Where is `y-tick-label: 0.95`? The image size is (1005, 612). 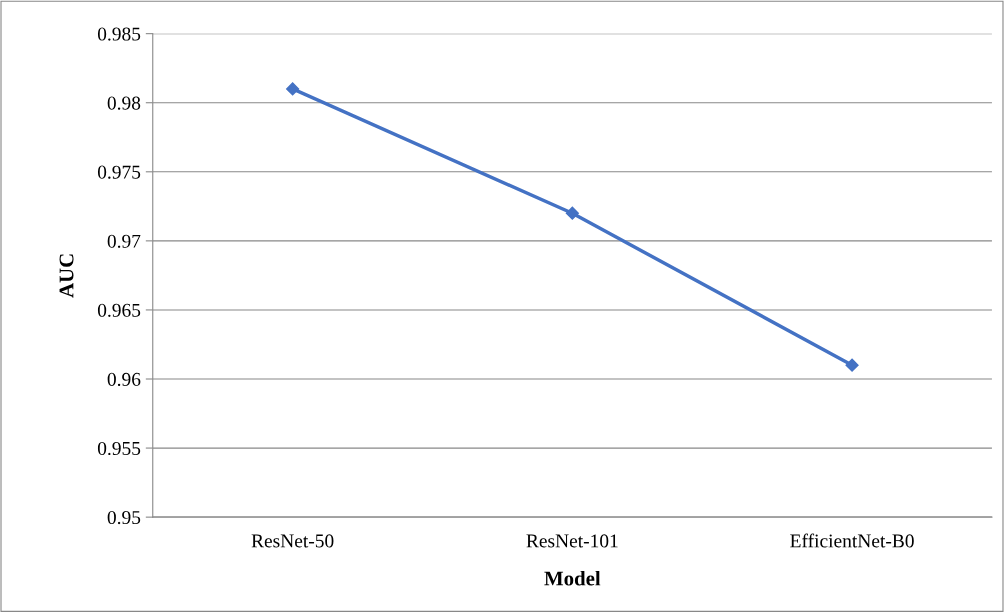
y-tick-label: 0.95 is located at coordinates (124, 517).